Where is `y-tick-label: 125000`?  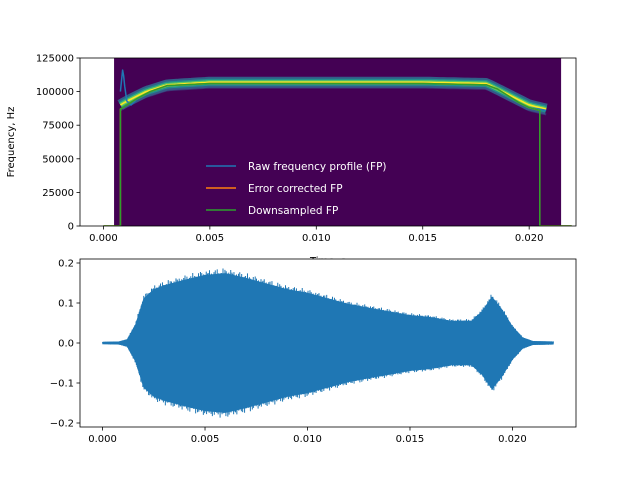
y-tick-label: 125000 is located at coordinates (55, 59).